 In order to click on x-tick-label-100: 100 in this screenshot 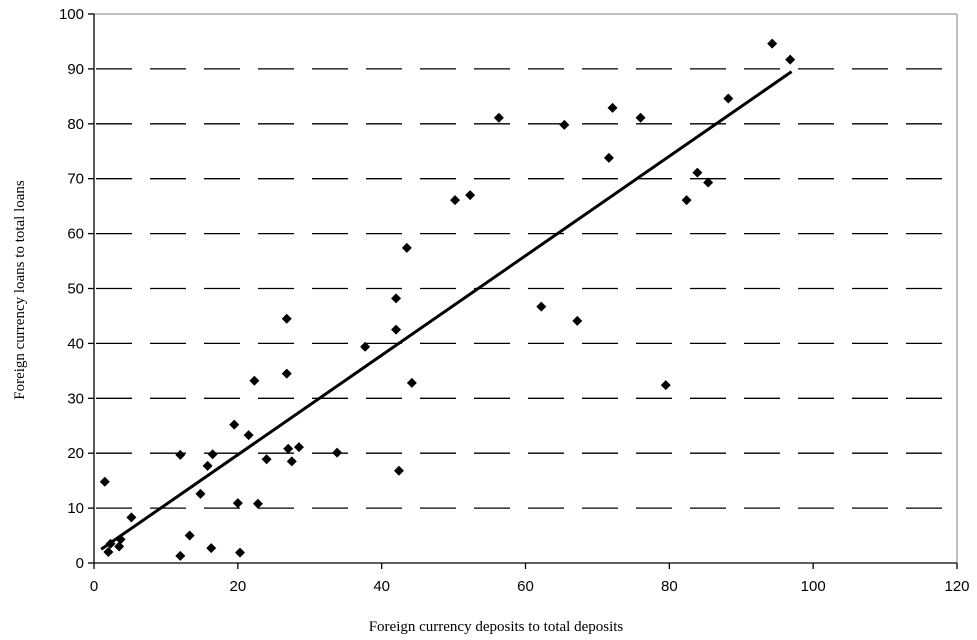, I will do `click(813, 586)`.